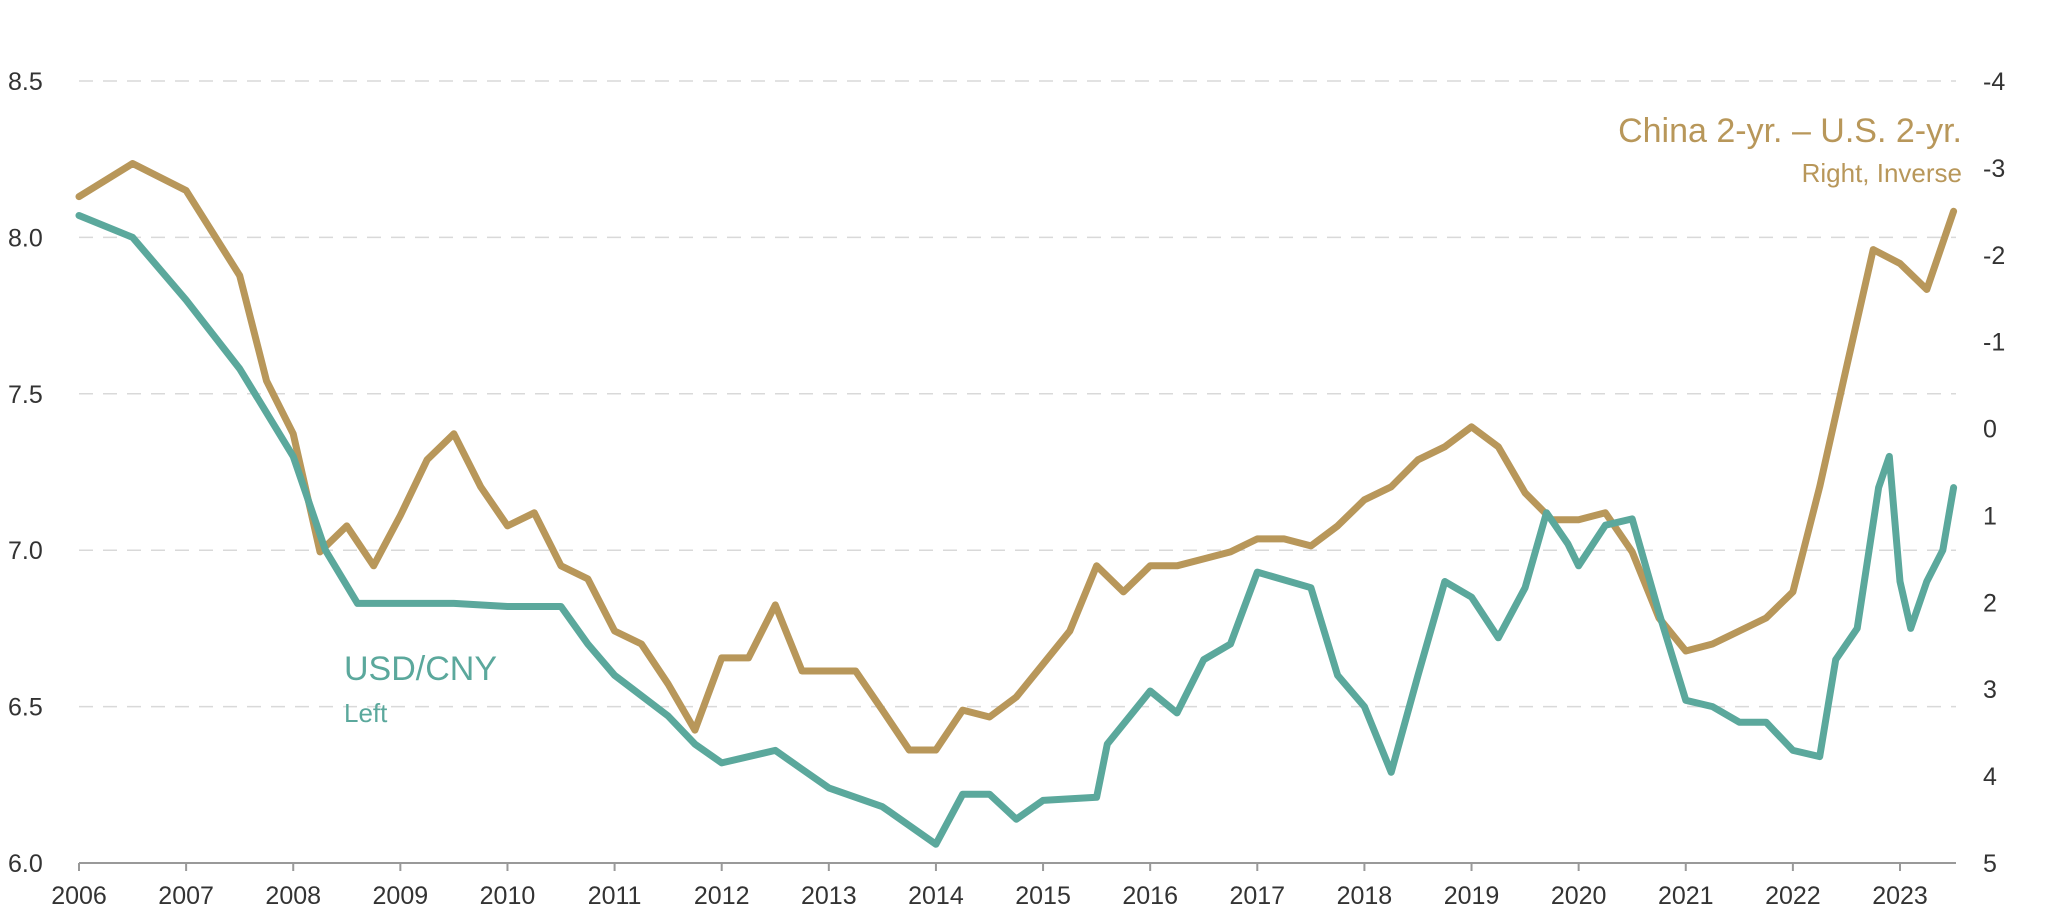  I want to click on left-tick-label: 7.5, so click(25, 395).